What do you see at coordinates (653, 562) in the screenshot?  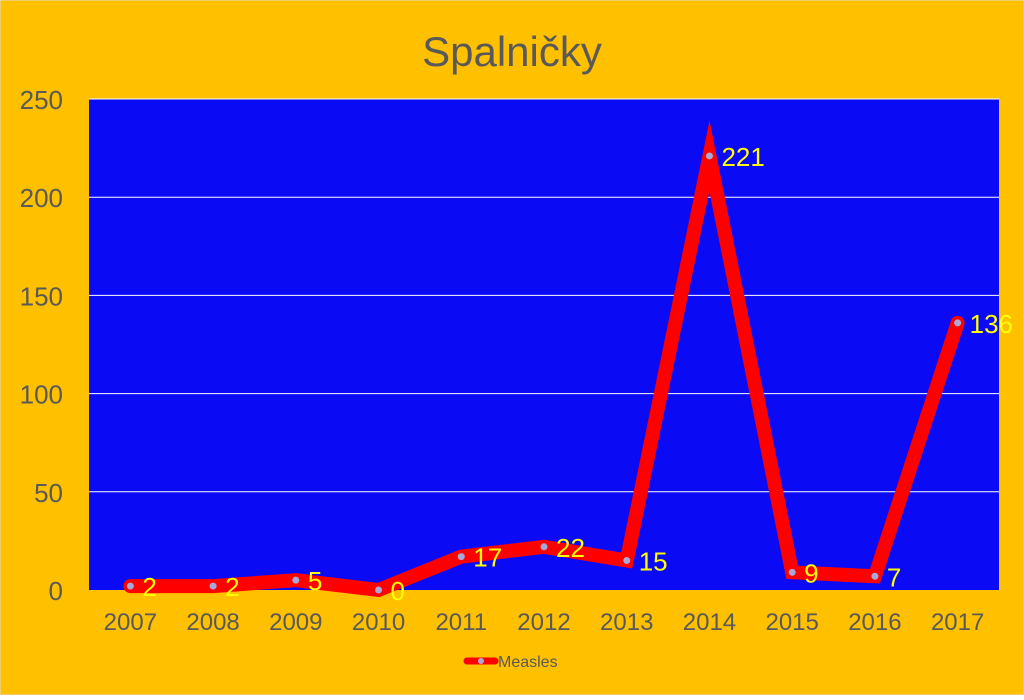 I see `data-label: 15` at bounding box center [653, 562].